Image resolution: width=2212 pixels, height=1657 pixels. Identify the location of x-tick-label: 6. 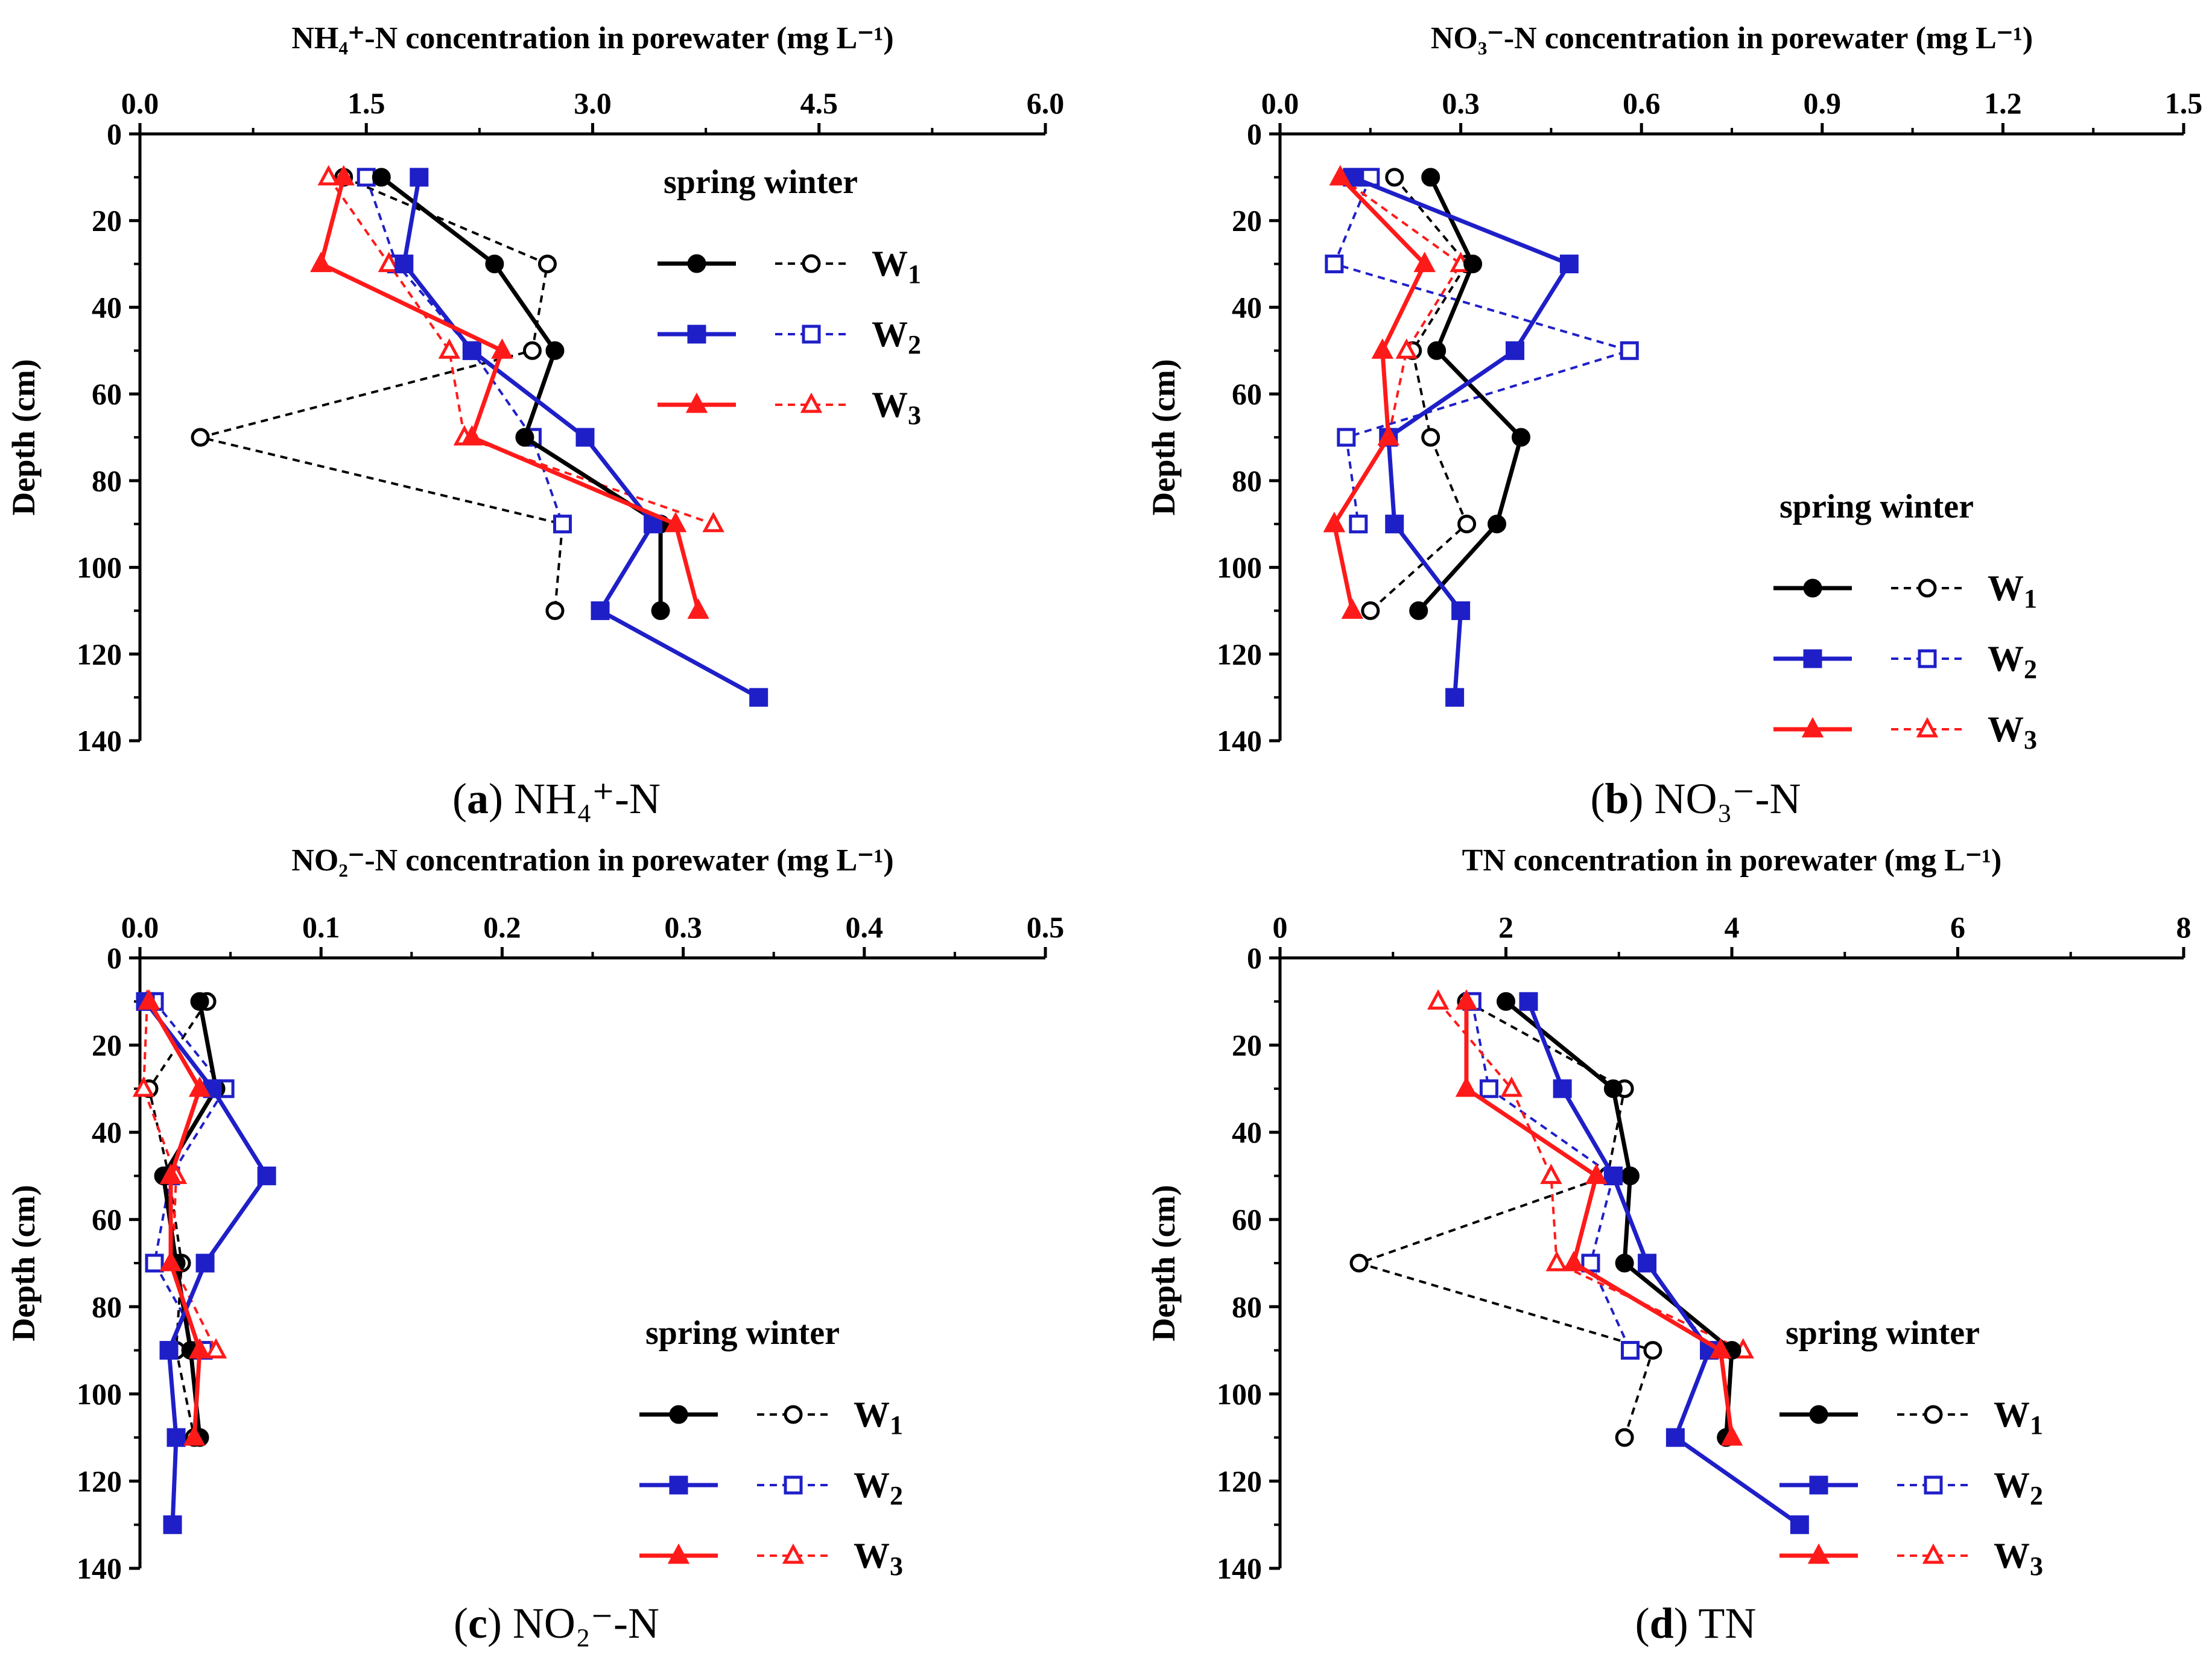
(1957, 927).